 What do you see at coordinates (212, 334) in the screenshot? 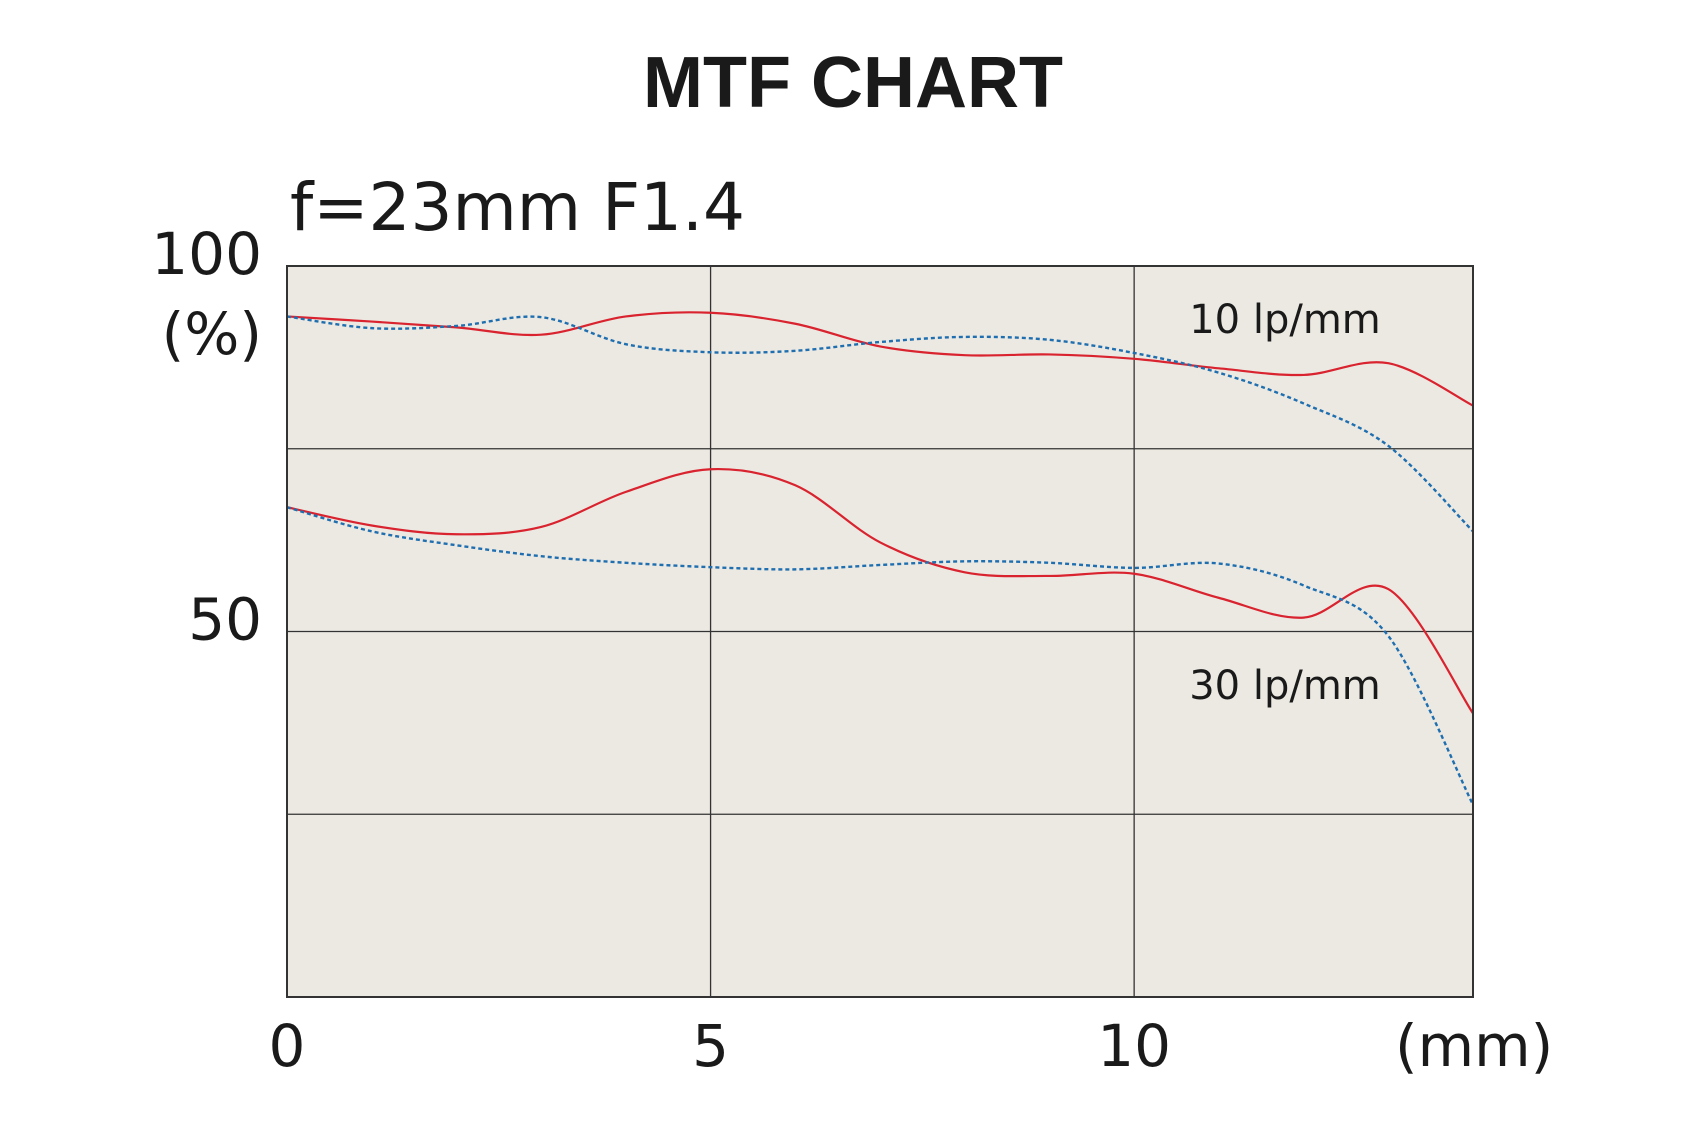
I see `y-axis-label: (%)` at bounding box center [212, 334].